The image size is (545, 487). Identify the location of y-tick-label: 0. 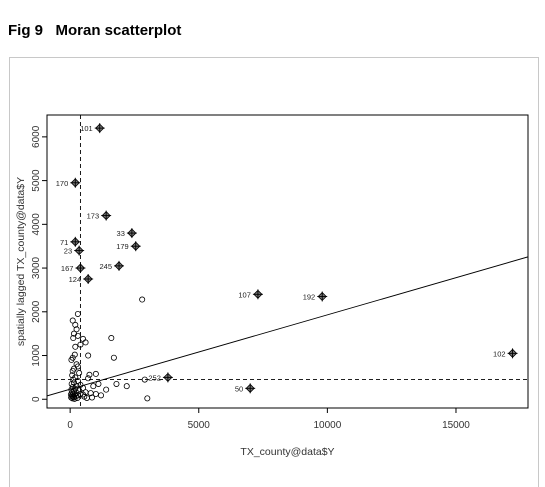
(36, 399).